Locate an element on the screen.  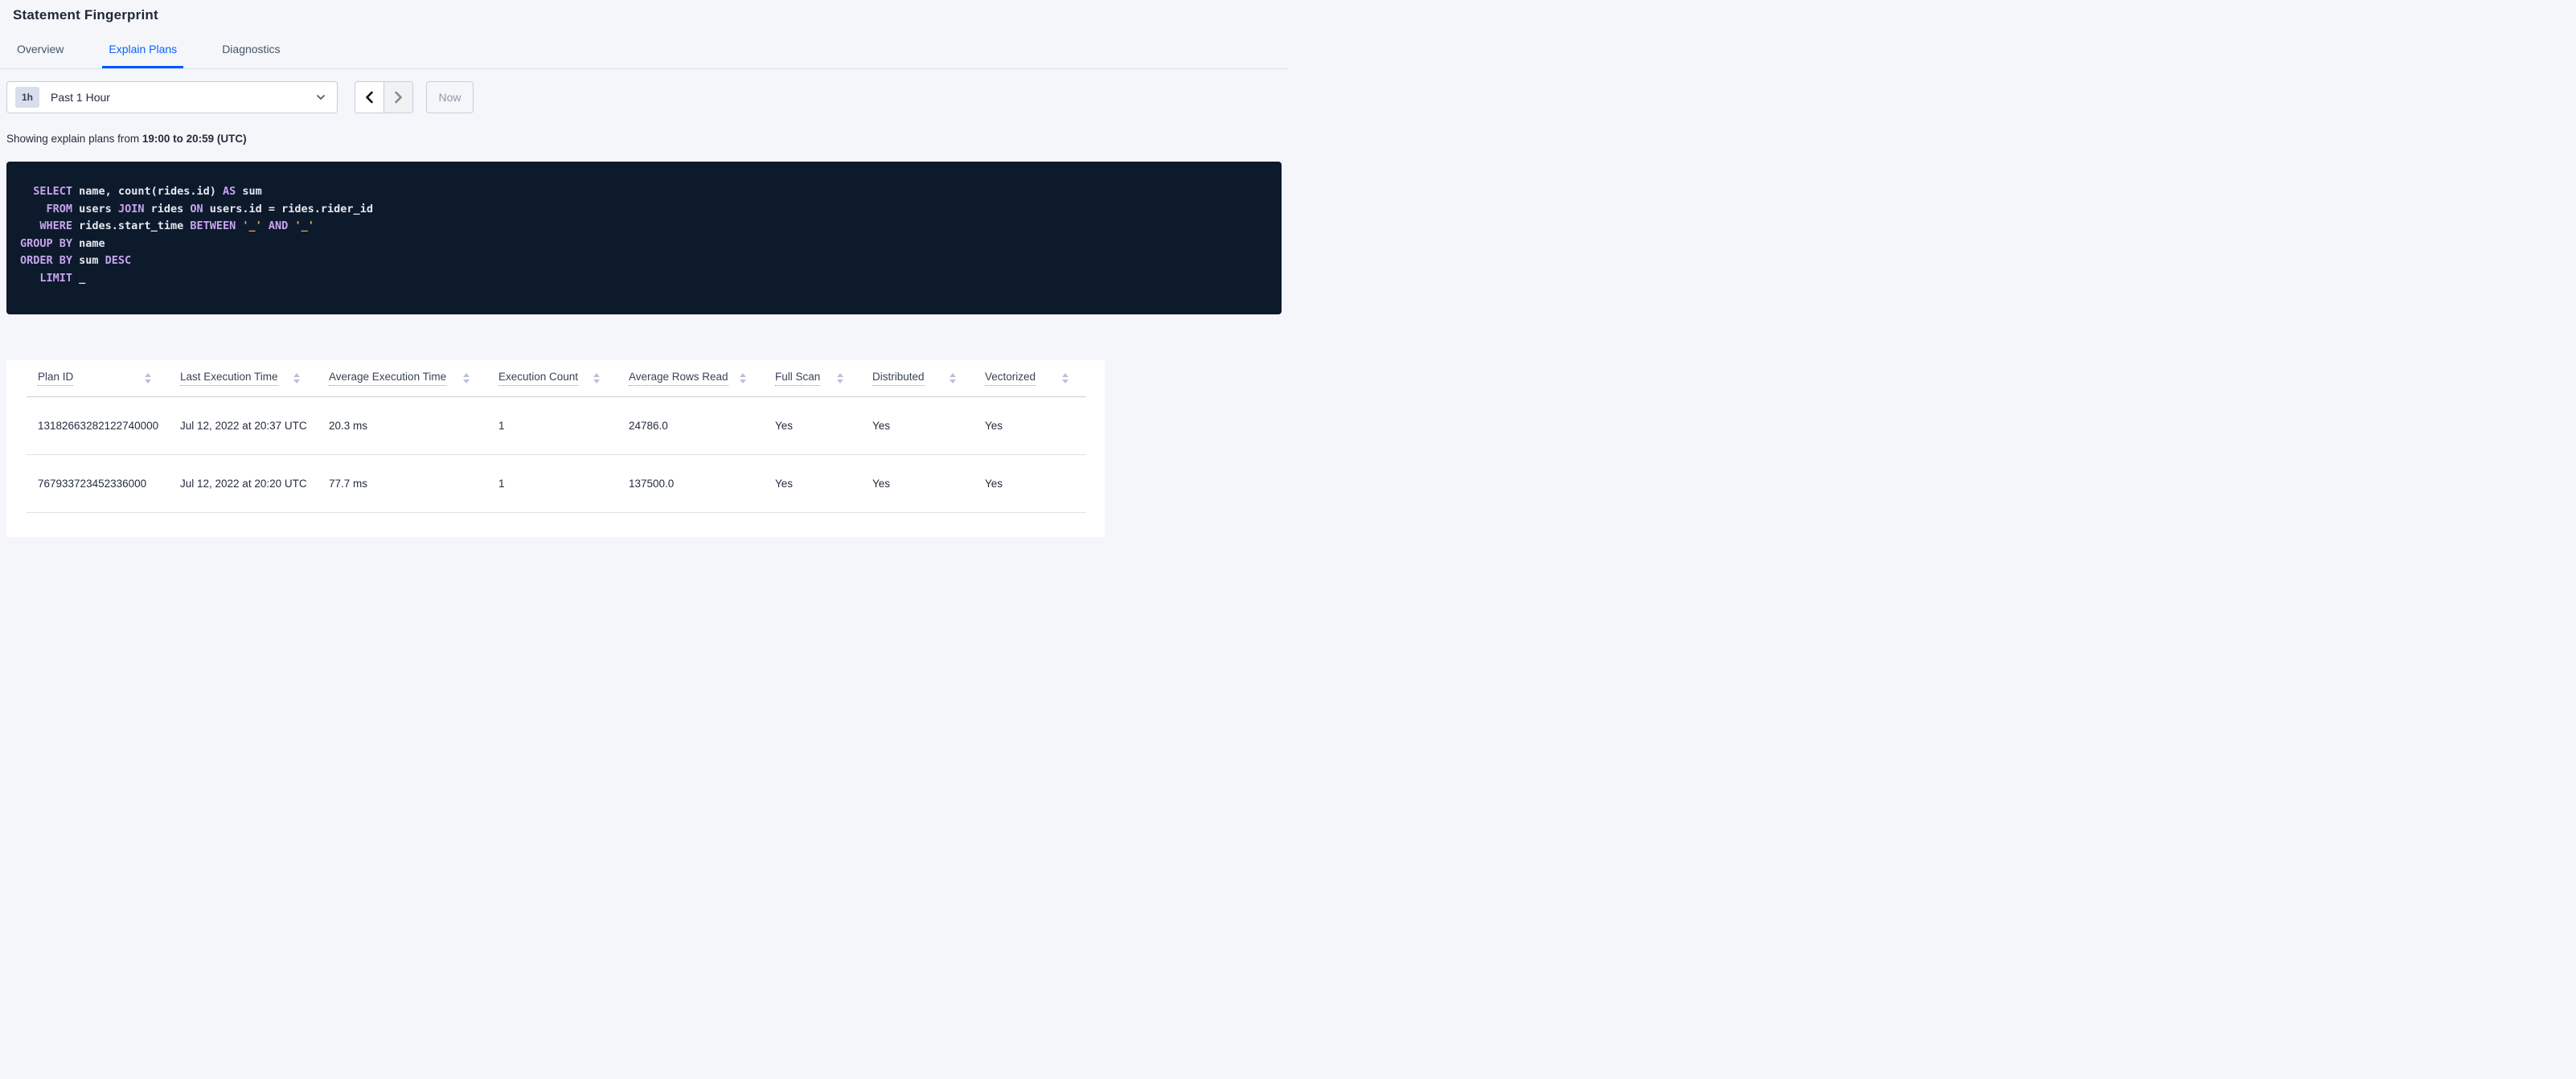
column-header-label: Last Execution Time is located at coordinates (229, 378).